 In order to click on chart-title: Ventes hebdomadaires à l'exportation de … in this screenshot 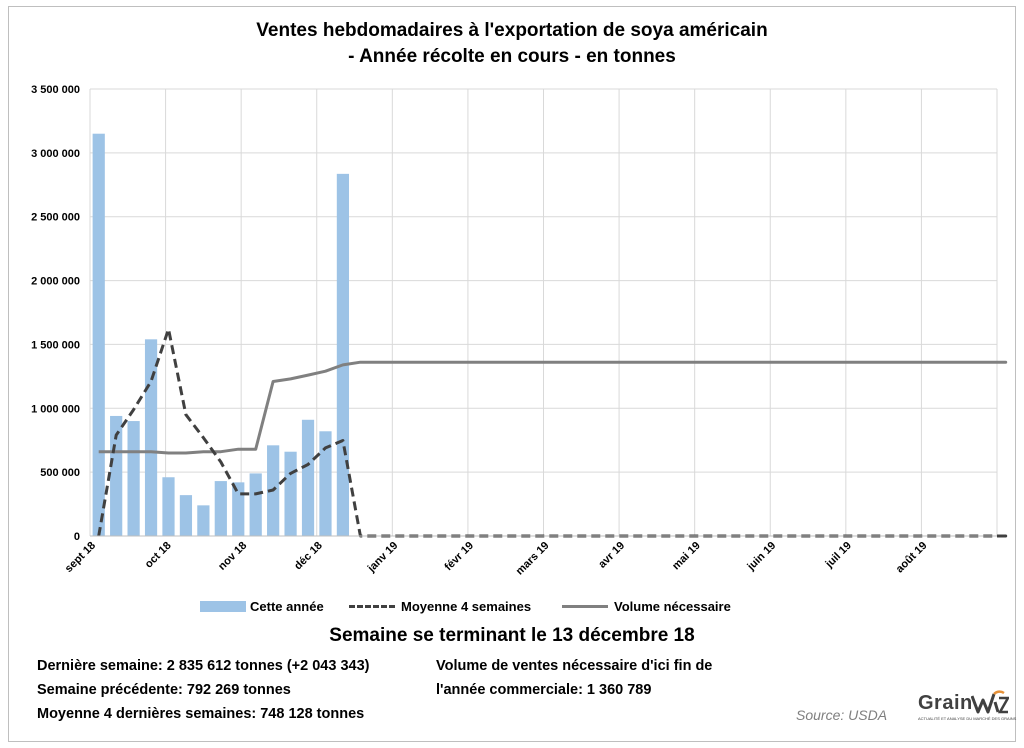, I will do `click(512, 30)`.